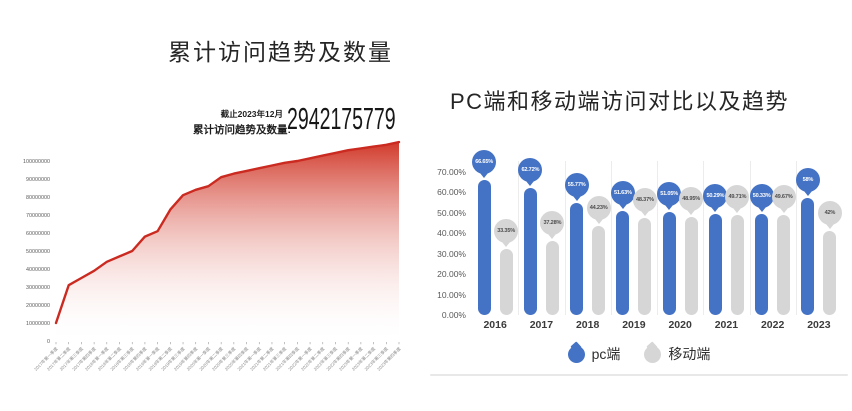 The width and height of the screenshot is (852, 411). What do you see at coordinates (808, 256) in the screenshot?
I see `pc-bar-2023` at bounding box center [808, 256].